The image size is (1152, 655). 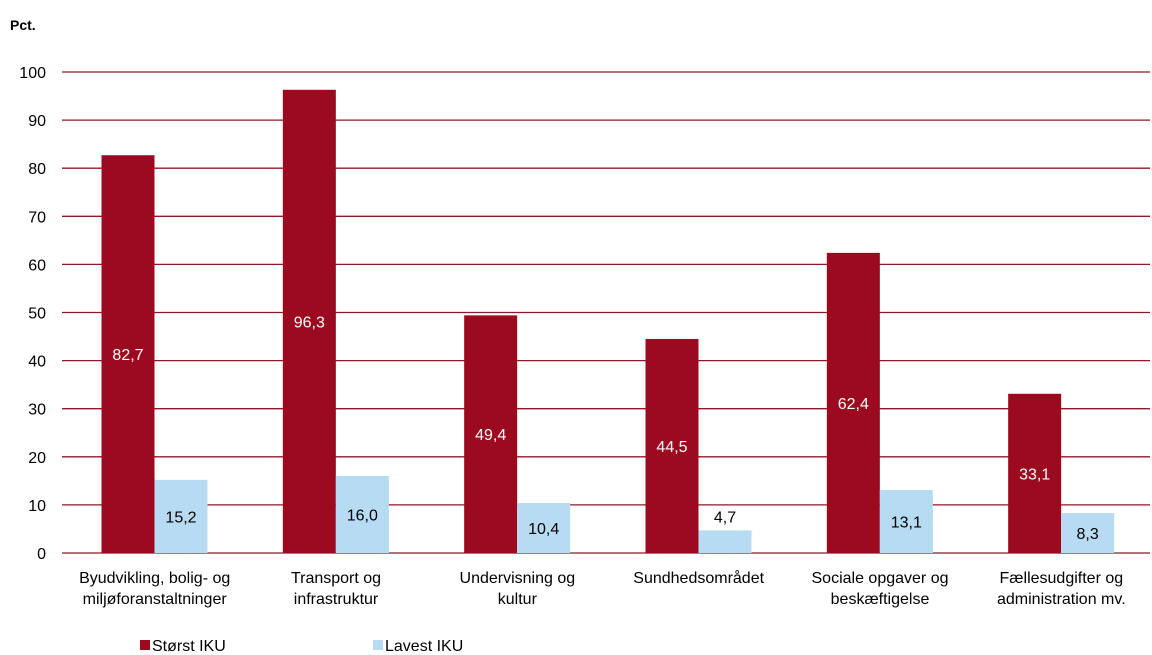 I want to click on value-label: 16,0, so click(x=362, y=516).